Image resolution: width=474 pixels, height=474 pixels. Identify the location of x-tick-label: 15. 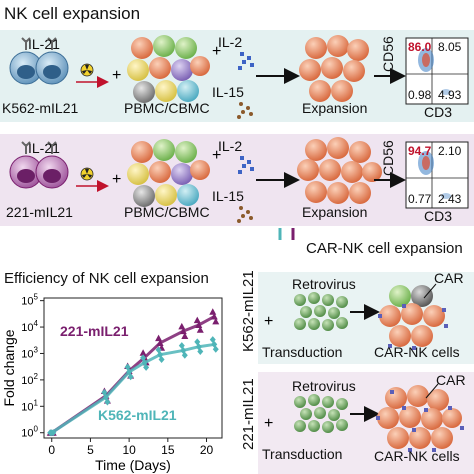
(168, 450).